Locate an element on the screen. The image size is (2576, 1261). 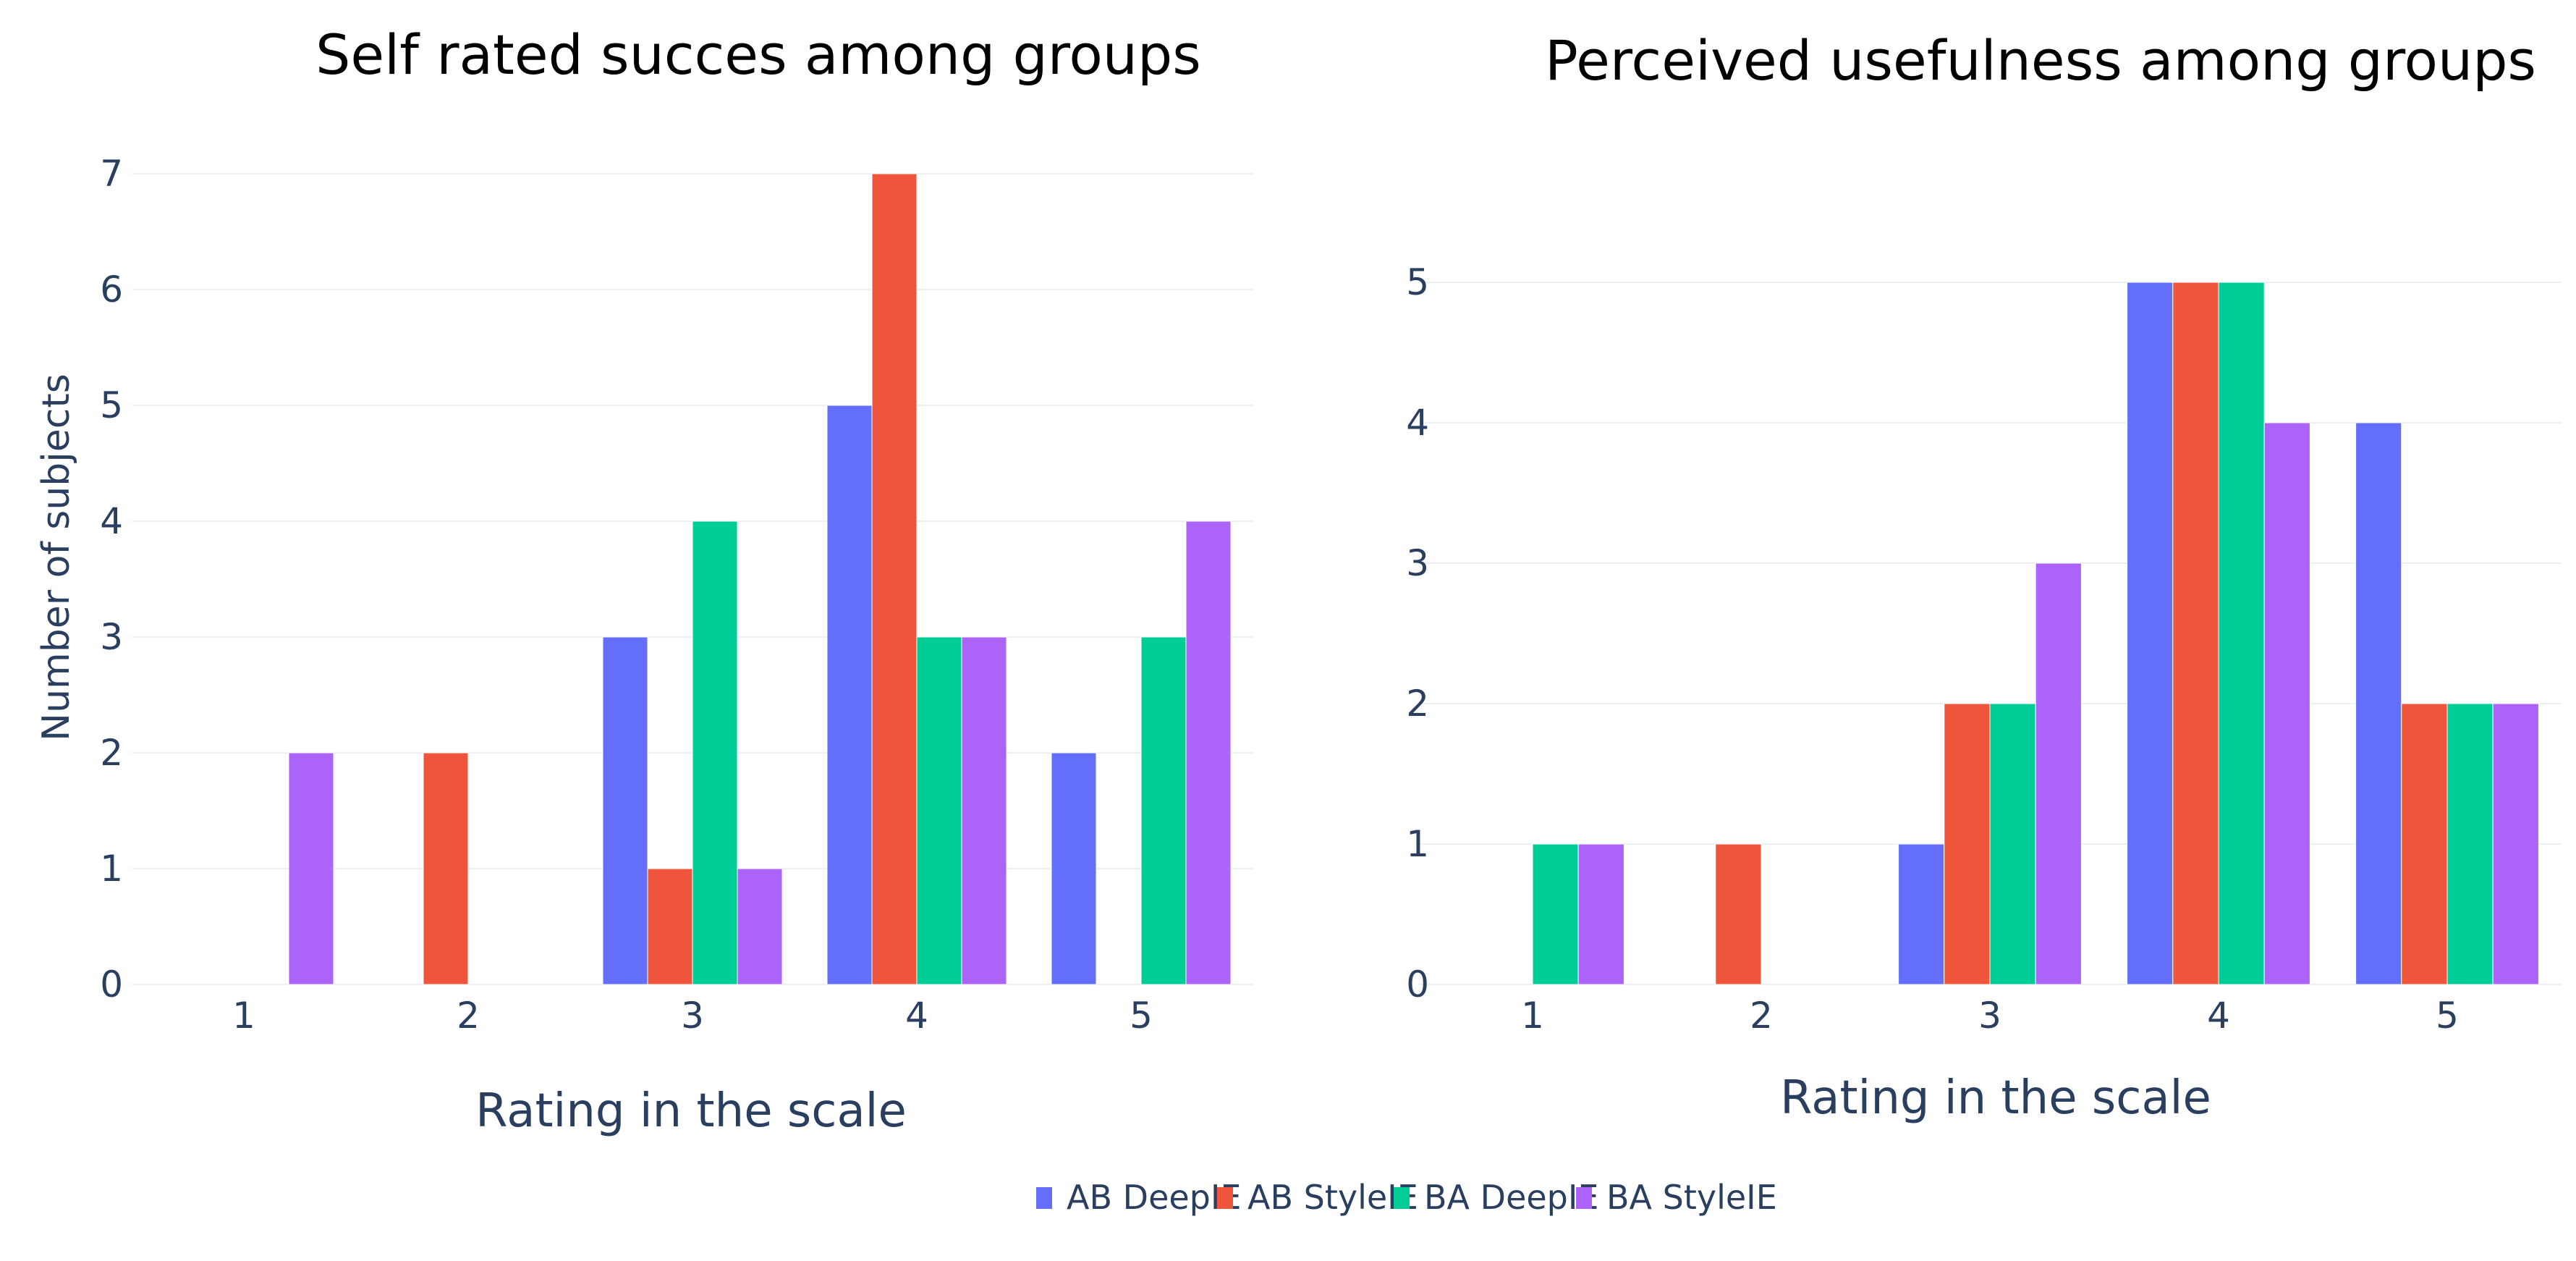
legend-item-ba-styleie: BA StyleIE is located at coordinates (1676, 1197).